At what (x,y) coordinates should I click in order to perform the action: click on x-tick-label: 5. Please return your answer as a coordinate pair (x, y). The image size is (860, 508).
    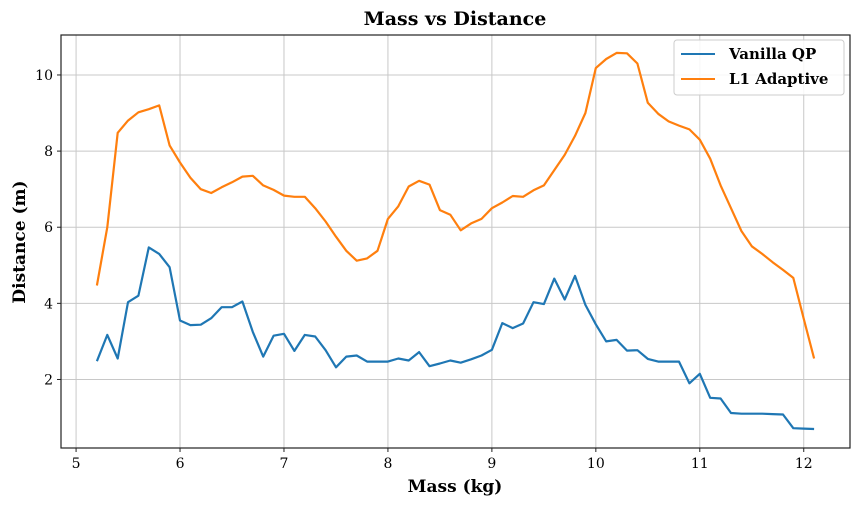
    Looking at the image, I should click on (76, 464).